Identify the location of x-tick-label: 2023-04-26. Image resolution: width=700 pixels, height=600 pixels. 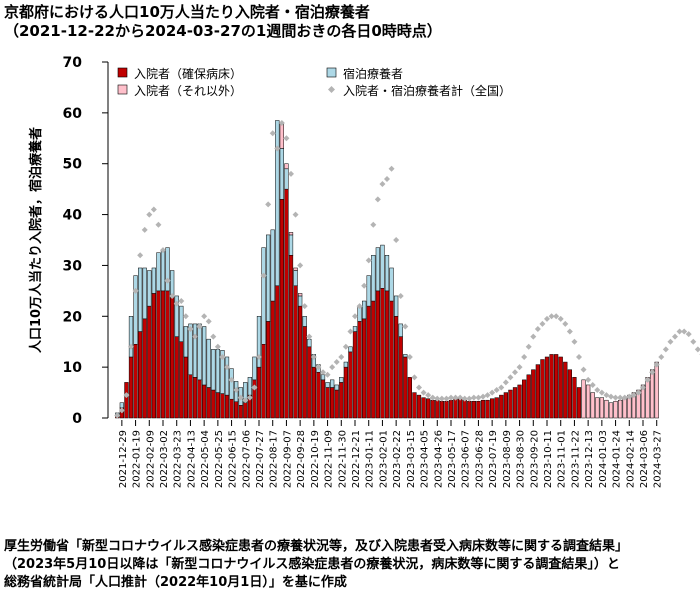
(438, 459).